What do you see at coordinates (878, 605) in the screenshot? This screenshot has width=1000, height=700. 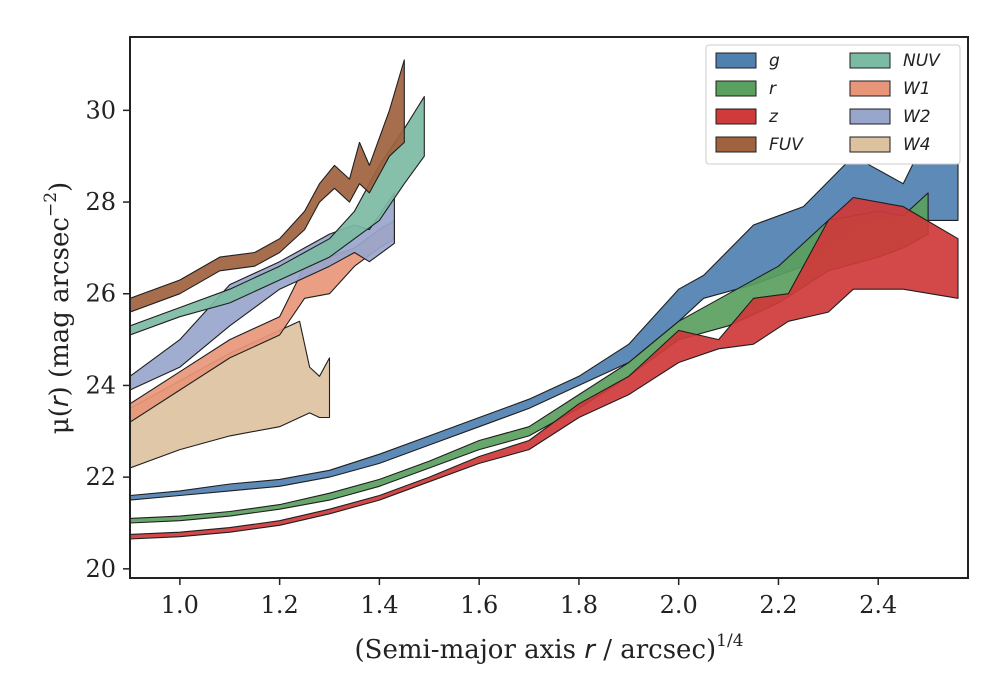 I see `x-tick-label: 2.4` at bounding box center [878, 605].